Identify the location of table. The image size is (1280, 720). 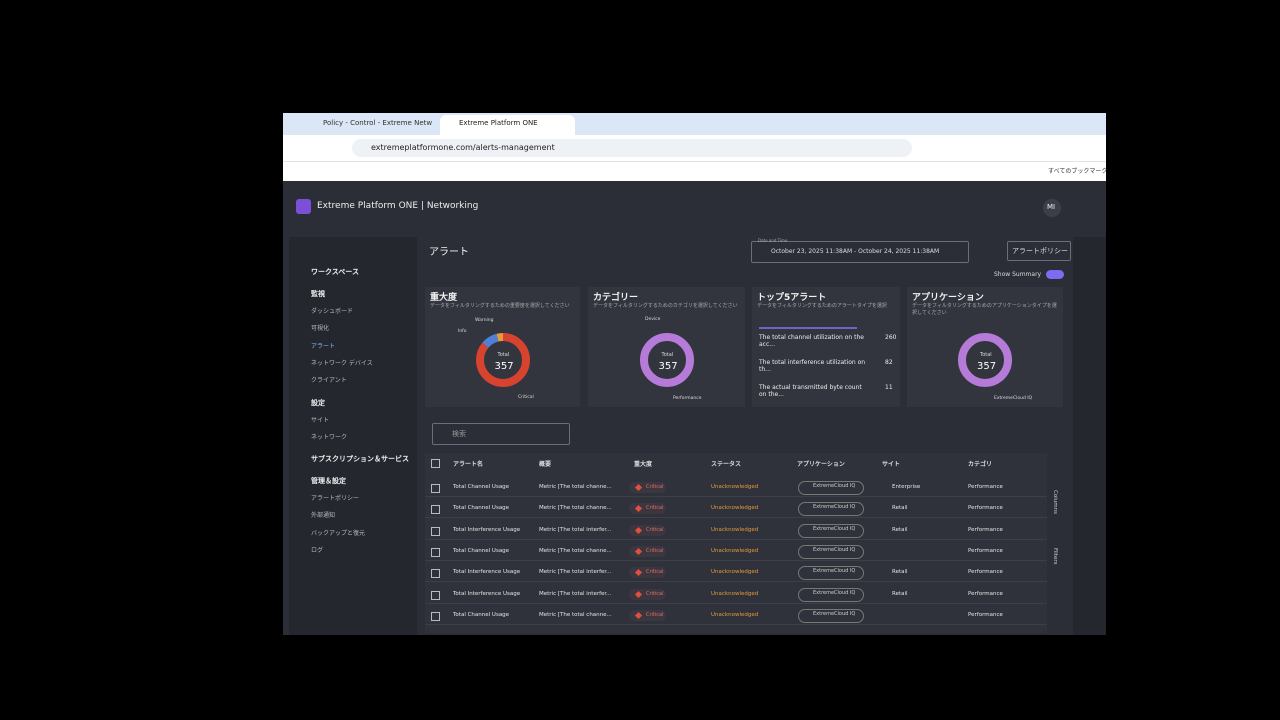
(736, 543).